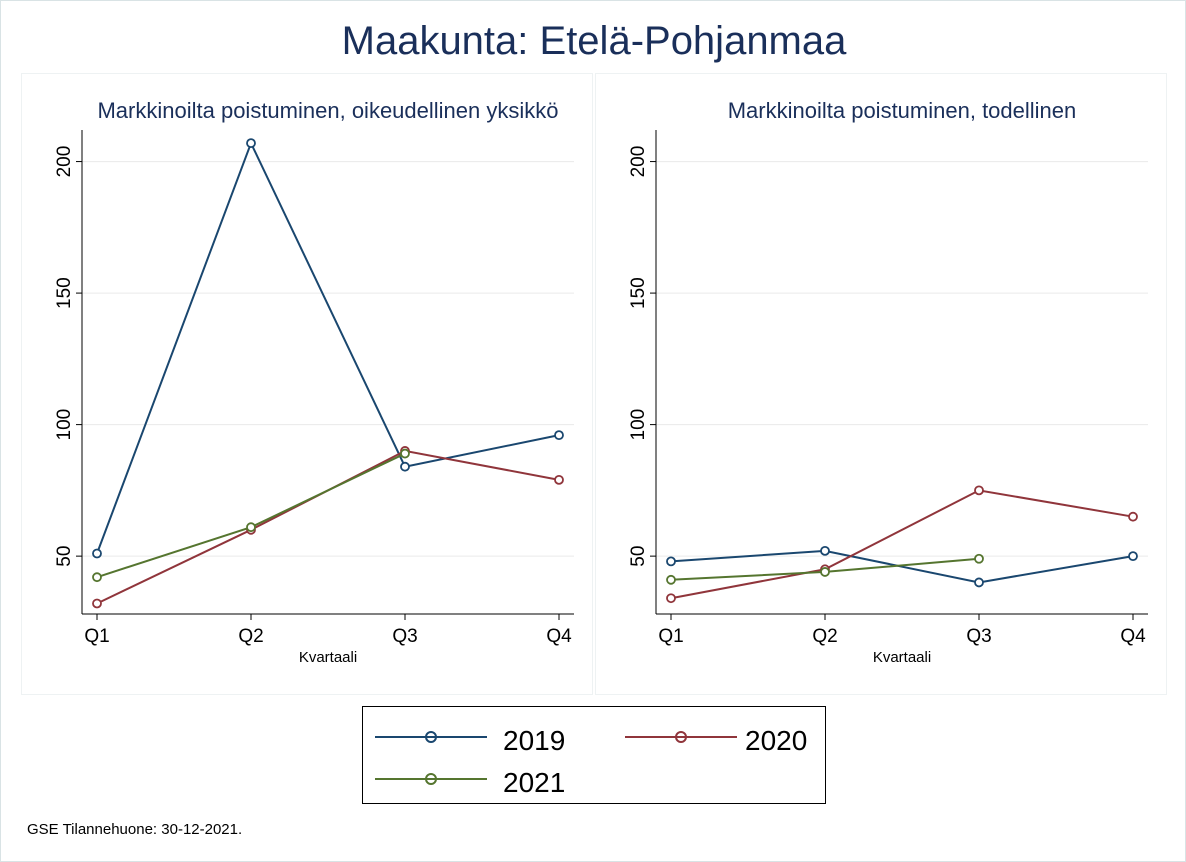  I want to click on source-note: GSE Tilannehuone: 30-12-2021., so click(135, 829).